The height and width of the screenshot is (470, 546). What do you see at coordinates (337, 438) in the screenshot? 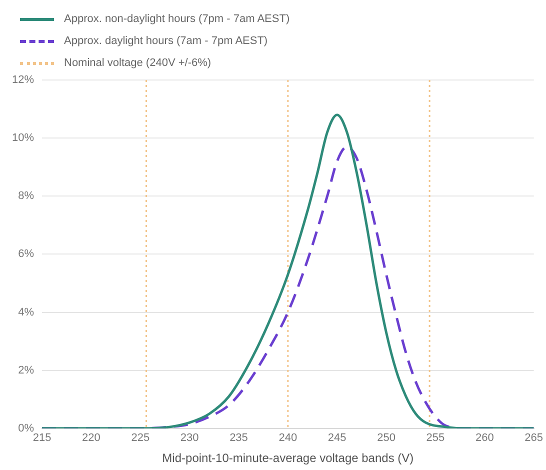
I see `x-tick-label: 245` at bounding box center [337, 438].